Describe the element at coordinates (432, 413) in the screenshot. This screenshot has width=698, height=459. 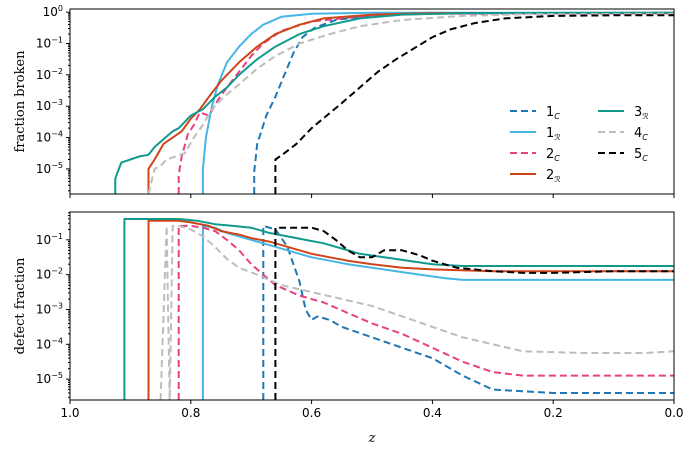
I see `x-tick-label: 0.4` at that location.